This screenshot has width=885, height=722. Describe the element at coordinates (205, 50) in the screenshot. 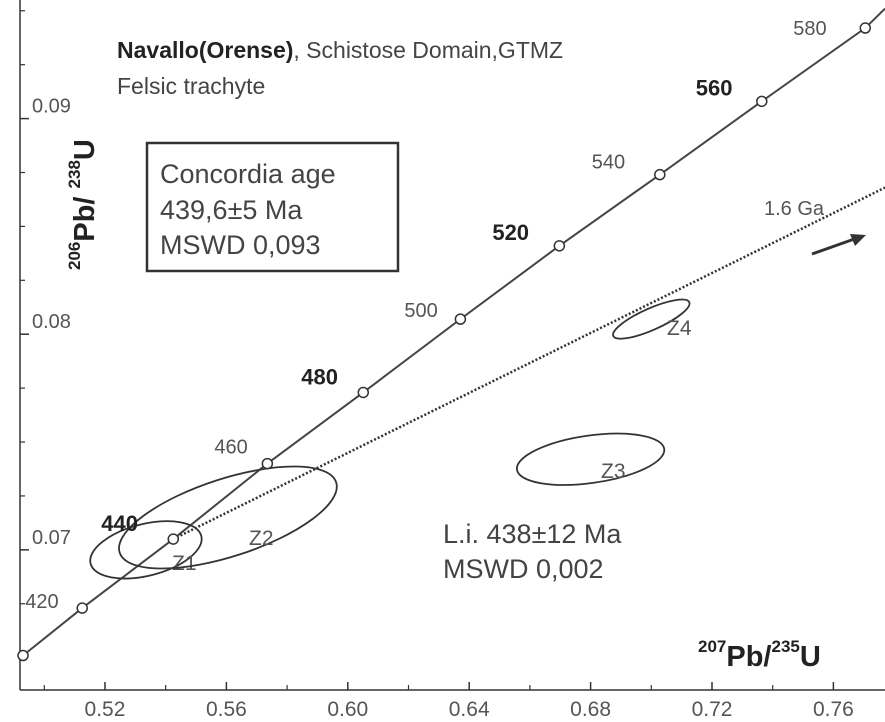

I see `title-bold: Navallo(Orense)` at that location.